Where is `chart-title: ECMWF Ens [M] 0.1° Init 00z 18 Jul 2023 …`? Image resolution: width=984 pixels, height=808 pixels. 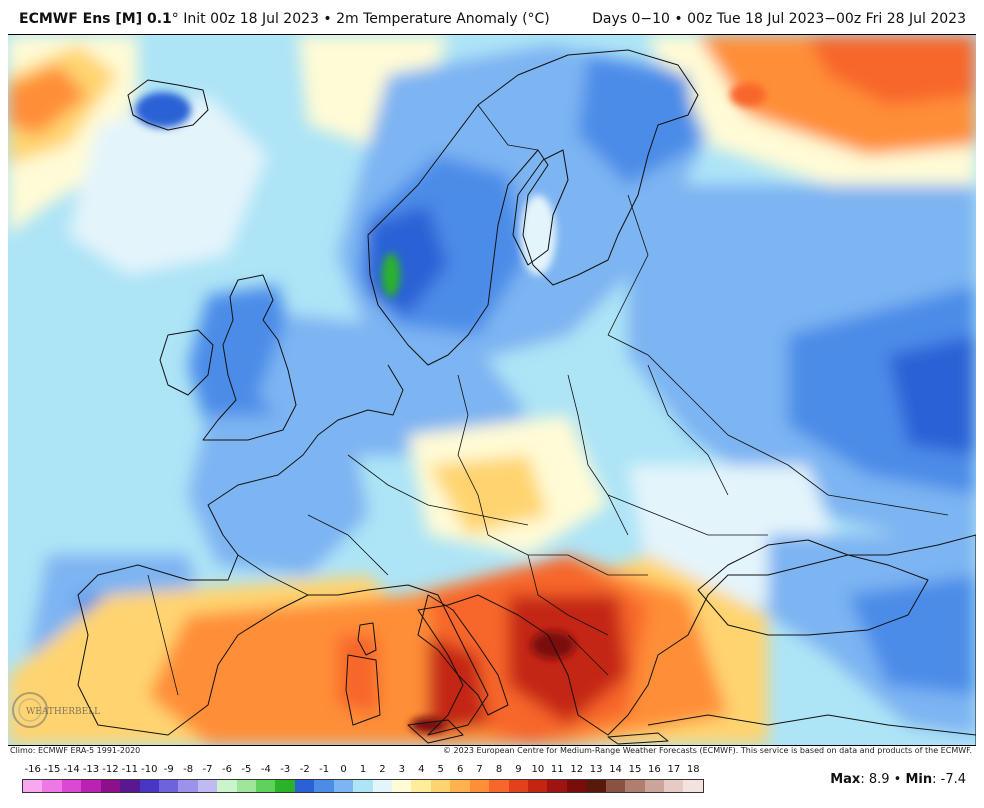
chart-title: ECMWF Ens [M] 0.1° Init 00z 18 Jul 2023 … is located at coordinates (284, 19).